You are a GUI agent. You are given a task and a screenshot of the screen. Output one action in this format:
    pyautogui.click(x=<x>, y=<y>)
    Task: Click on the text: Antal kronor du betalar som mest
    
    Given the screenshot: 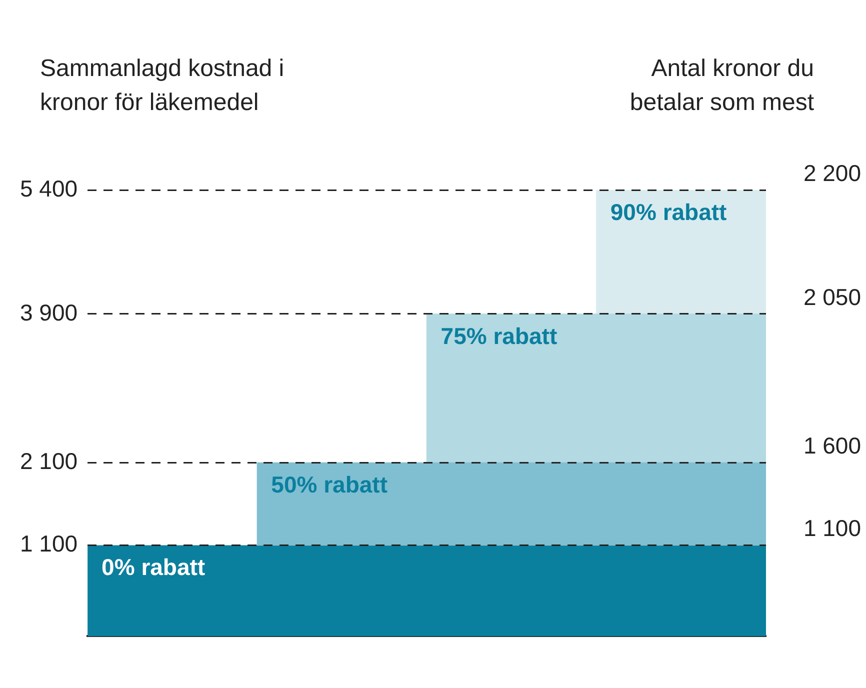 What is the action you would take?
    pyautogui.click(x=721, y=86)
    